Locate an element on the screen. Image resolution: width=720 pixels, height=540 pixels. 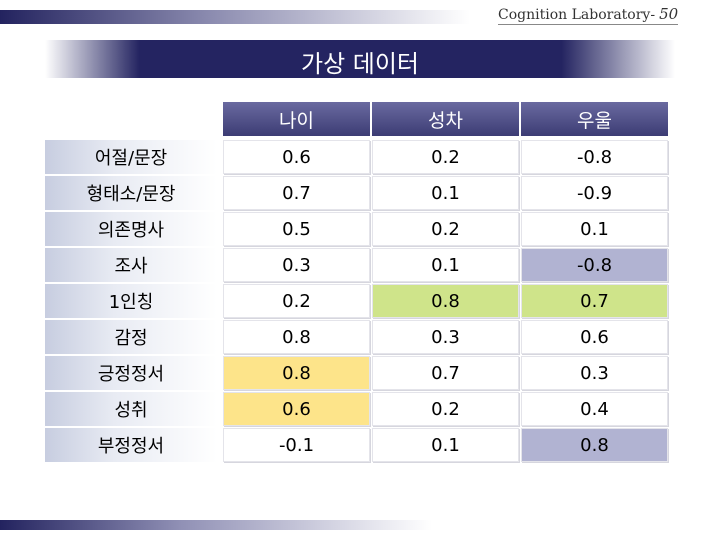
slide-title: 가상 데이터 is located at coordinates (360, 64).